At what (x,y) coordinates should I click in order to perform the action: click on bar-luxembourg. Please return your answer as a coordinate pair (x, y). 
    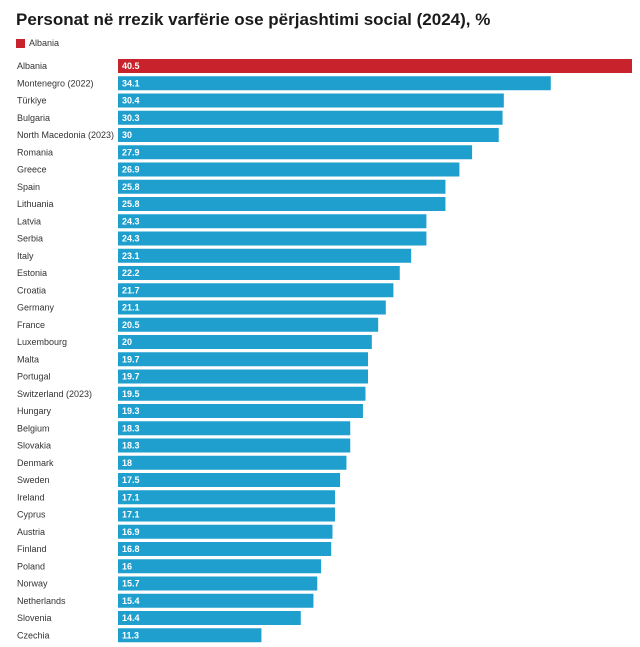
    Looking at the image, I should click on (245, 342).